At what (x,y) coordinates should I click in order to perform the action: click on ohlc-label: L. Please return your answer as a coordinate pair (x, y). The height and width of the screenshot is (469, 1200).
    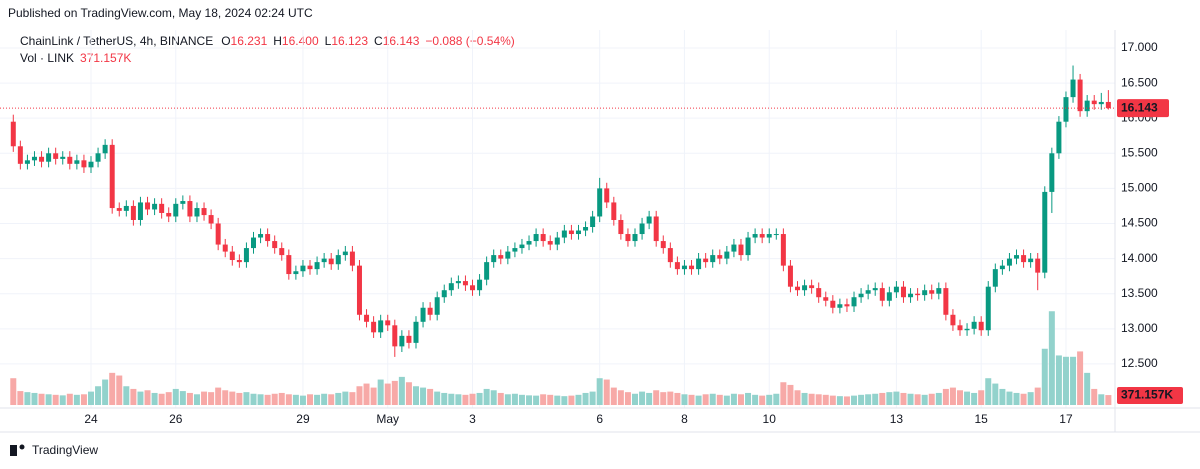
    Looking at the image, I should click on (328, 41).